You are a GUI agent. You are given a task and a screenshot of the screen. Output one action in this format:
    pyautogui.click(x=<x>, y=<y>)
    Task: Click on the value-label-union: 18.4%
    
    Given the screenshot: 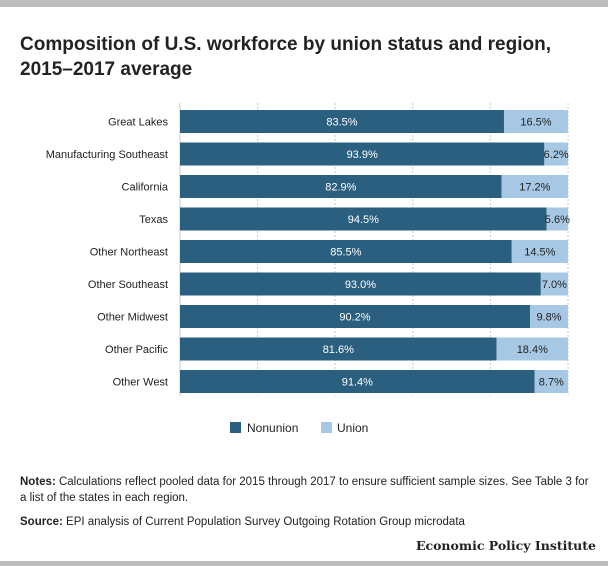 What is the action you would take?
    pyautogui.click(x=532, y=350)
    